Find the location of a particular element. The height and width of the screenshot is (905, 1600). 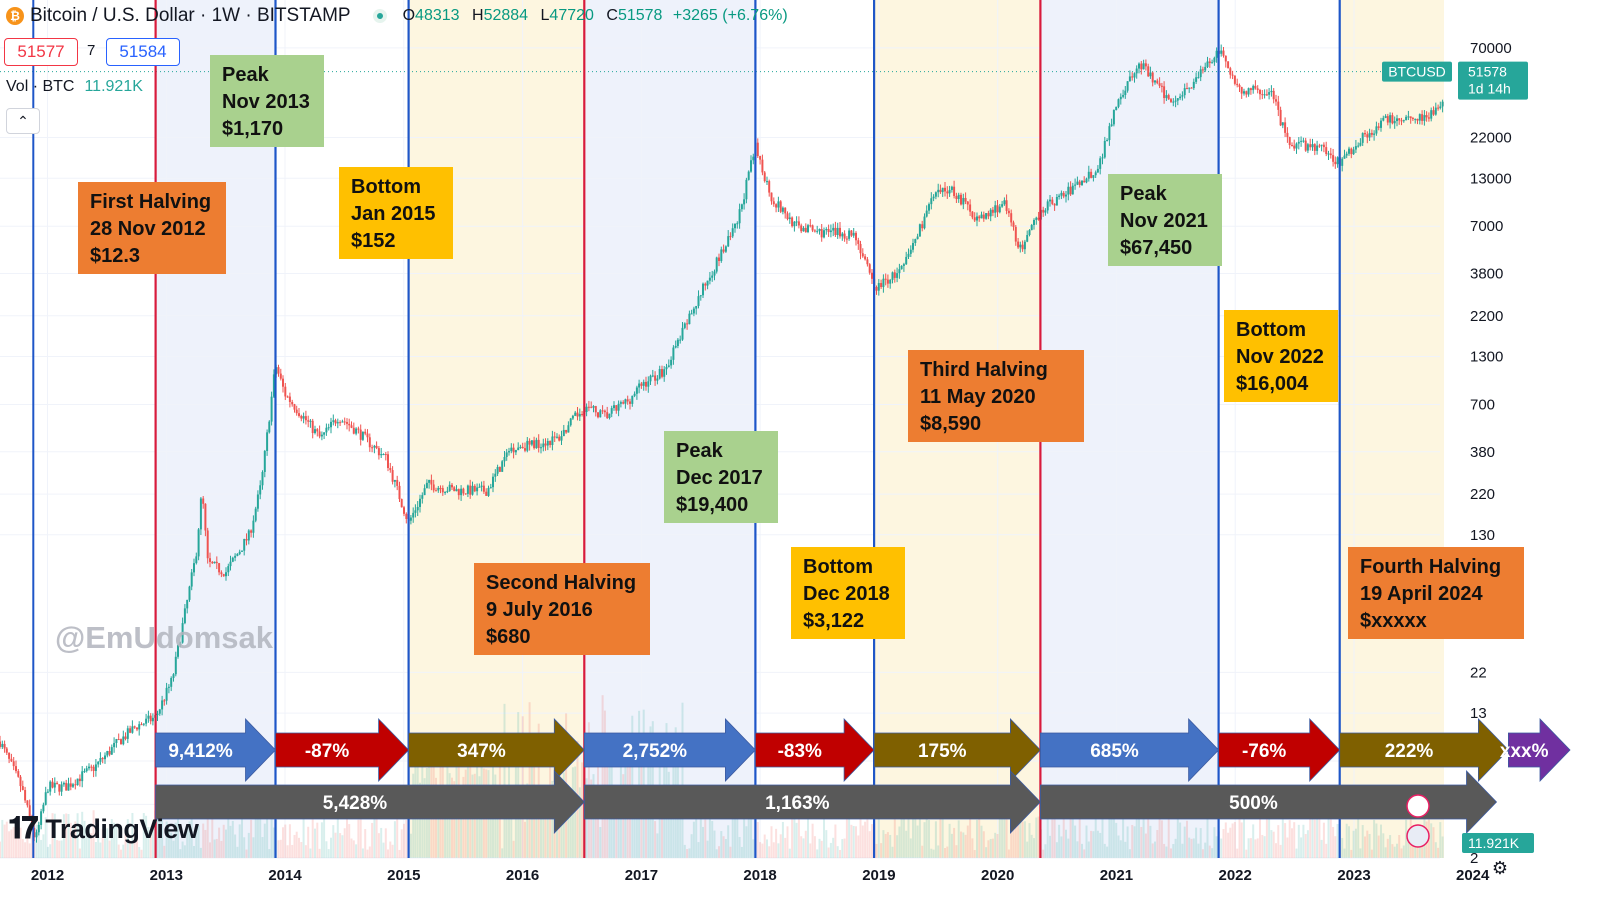

event-box-label: Jan 2015 is located at coordinates (393, 214).